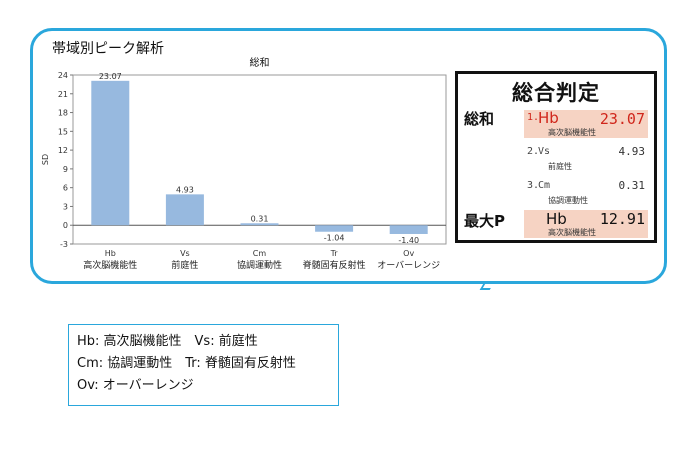  What do you see at coordinates (556, 219) in the screenshot?
I see `max-peak-name: Hb` at bounding box center [556, 219].